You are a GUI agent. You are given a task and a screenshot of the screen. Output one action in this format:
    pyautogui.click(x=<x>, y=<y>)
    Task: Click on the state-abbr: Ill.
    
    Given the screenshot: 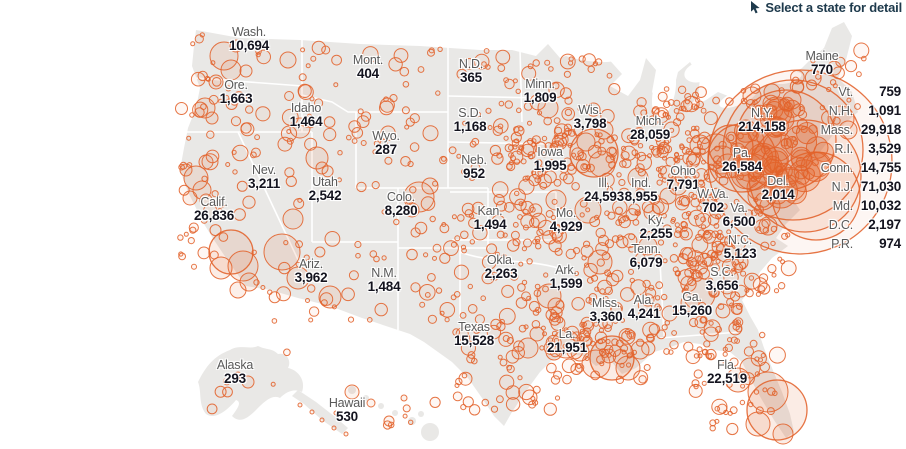 What is the action you would take?
    pyautogui.click(x=604, y=183)
    